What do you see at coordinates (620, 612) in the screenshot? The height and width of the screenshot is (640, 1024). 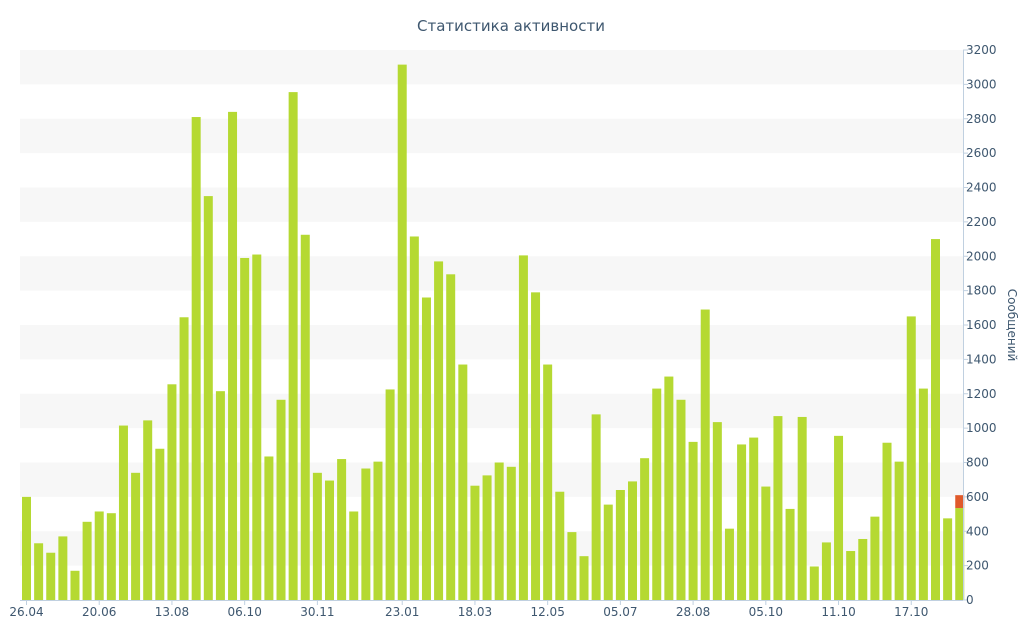 I see `x-tick-label: 05.07` at bounding box center [620, 612].